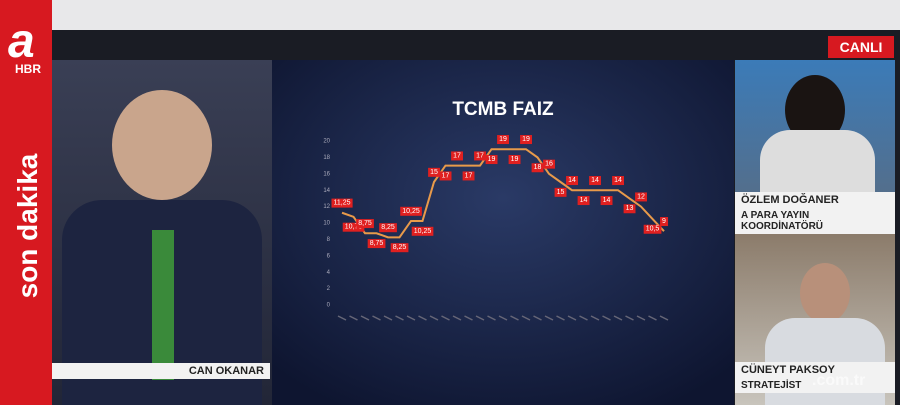  Describe the element at coordinates (326, 207) in the screenshot. I see `y-tick-label: 12` at that location.